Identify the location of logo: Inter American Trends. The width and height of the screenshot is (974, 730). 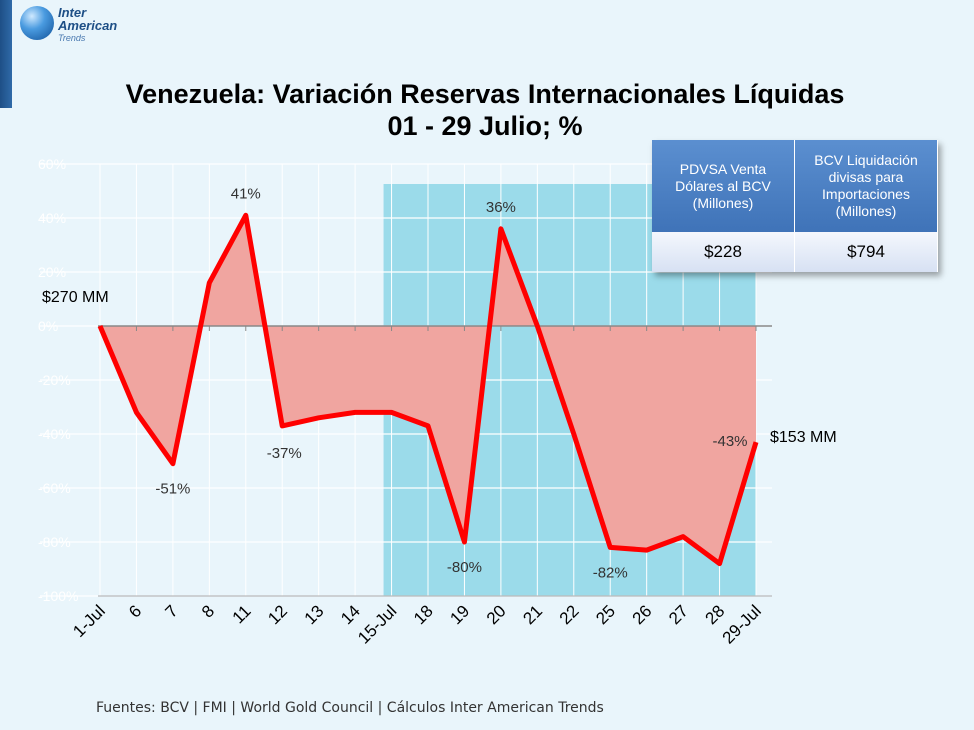
(65, 55).